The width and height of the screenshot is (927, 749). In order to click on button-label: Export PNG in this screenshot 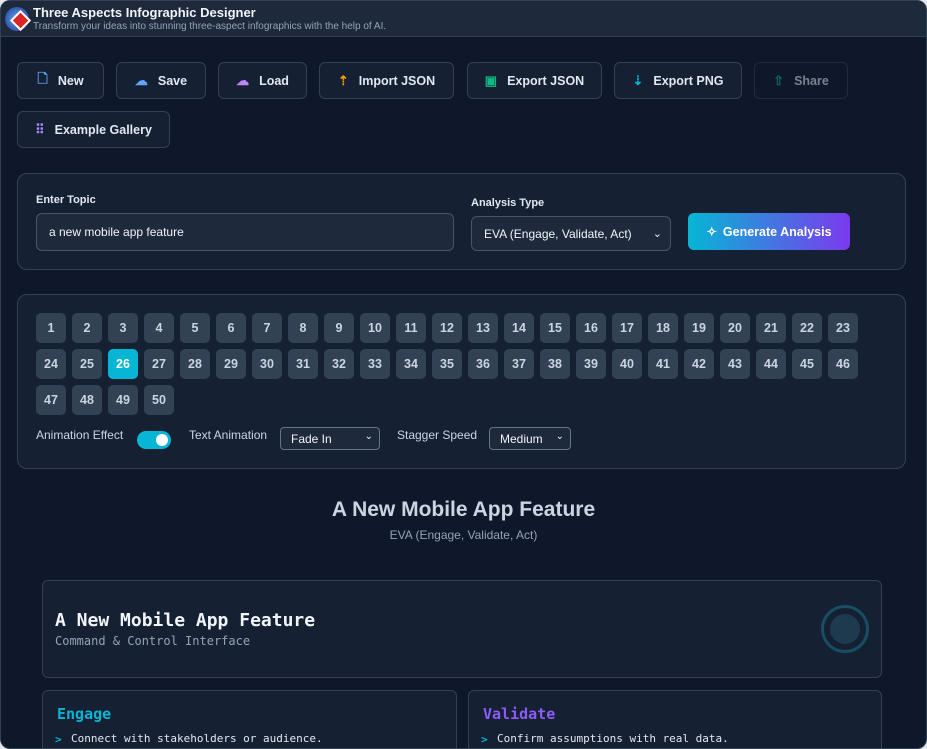, I will do `click(688, 80)`.